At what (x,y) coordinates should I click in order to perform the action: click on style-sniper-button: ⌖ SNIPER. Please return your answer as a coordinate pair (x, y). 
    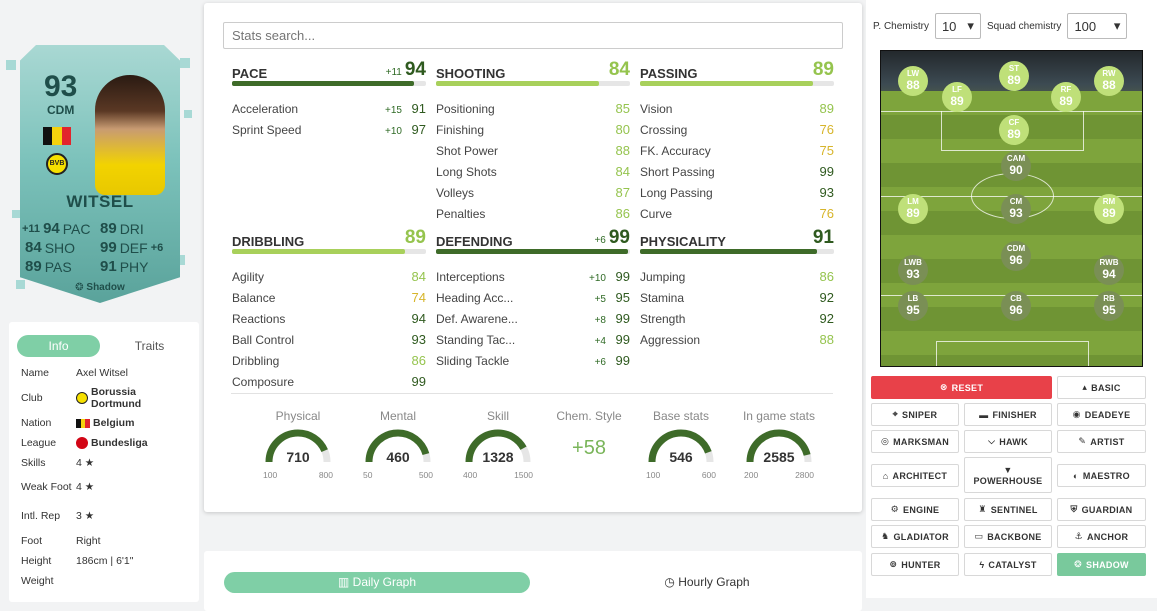
    Looking at the image, I should click on (915, 414).